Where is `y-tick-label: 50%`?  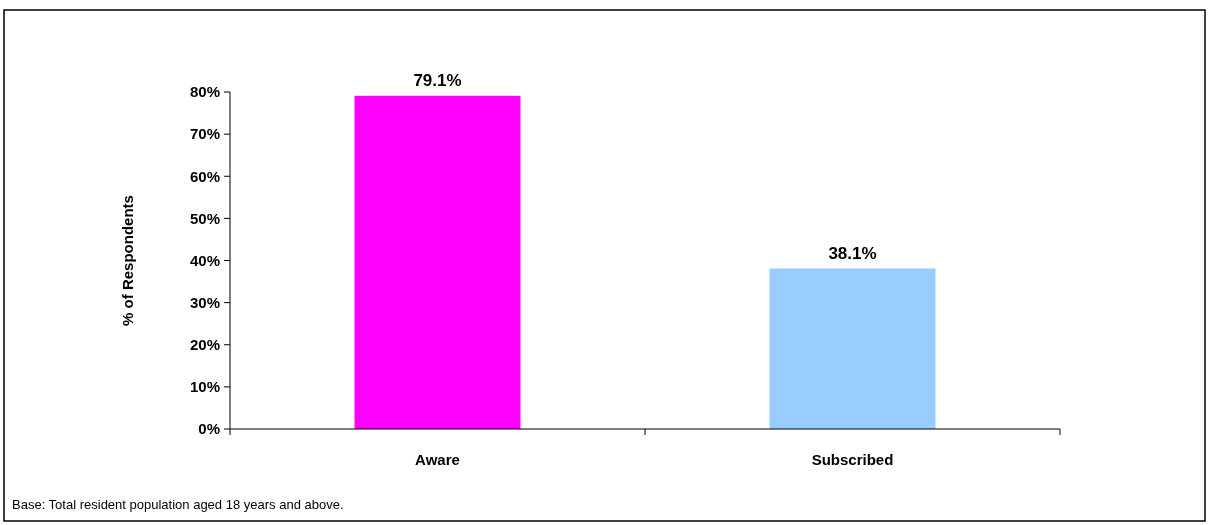 y-tick-label: 50% is located at coordinates (204, 218).